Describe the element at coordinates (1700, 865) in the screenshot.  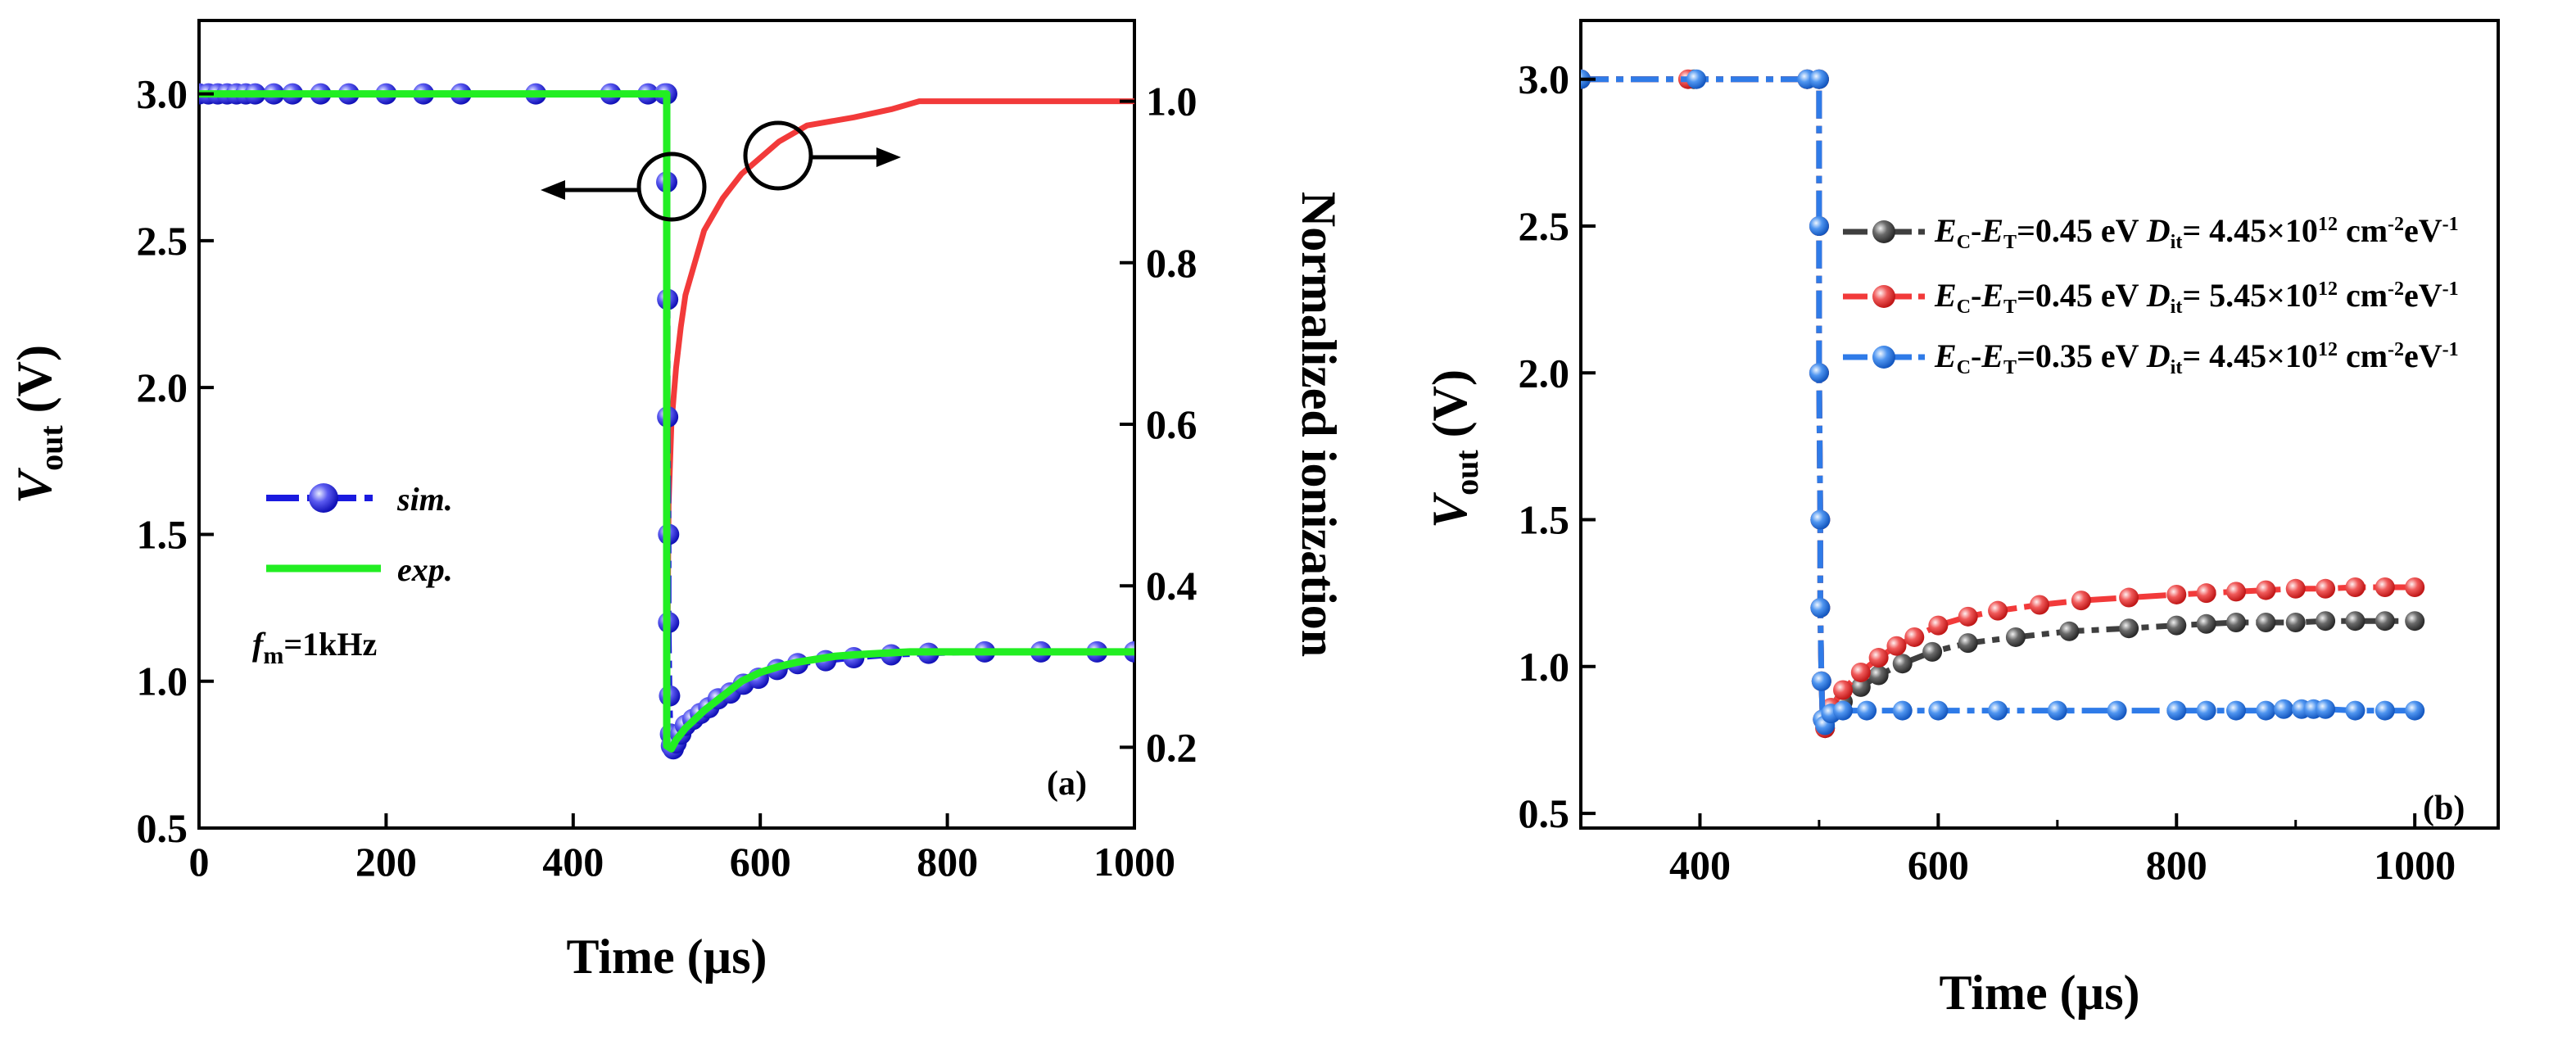
I see `panel-b-x-tick-label: 400` at that location.